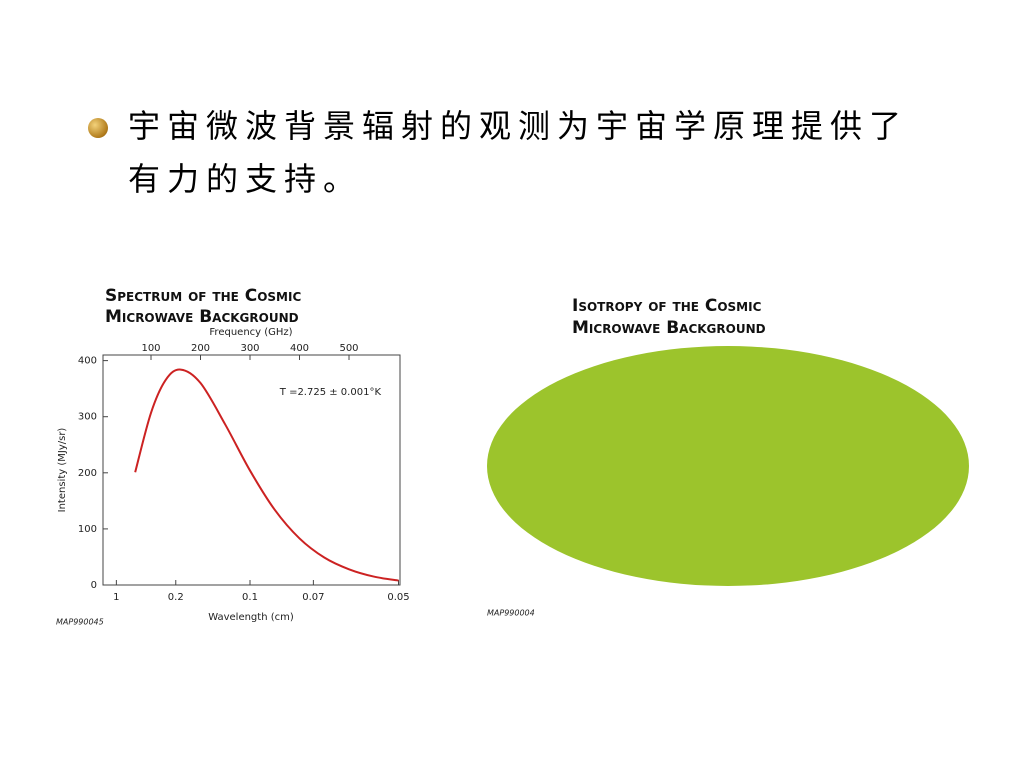 The height and width of the screenshot is (768, 1024). Describe the element at coordinates (150, 348) in the screenshot. I see `x2-tick-label: 100` at that location.